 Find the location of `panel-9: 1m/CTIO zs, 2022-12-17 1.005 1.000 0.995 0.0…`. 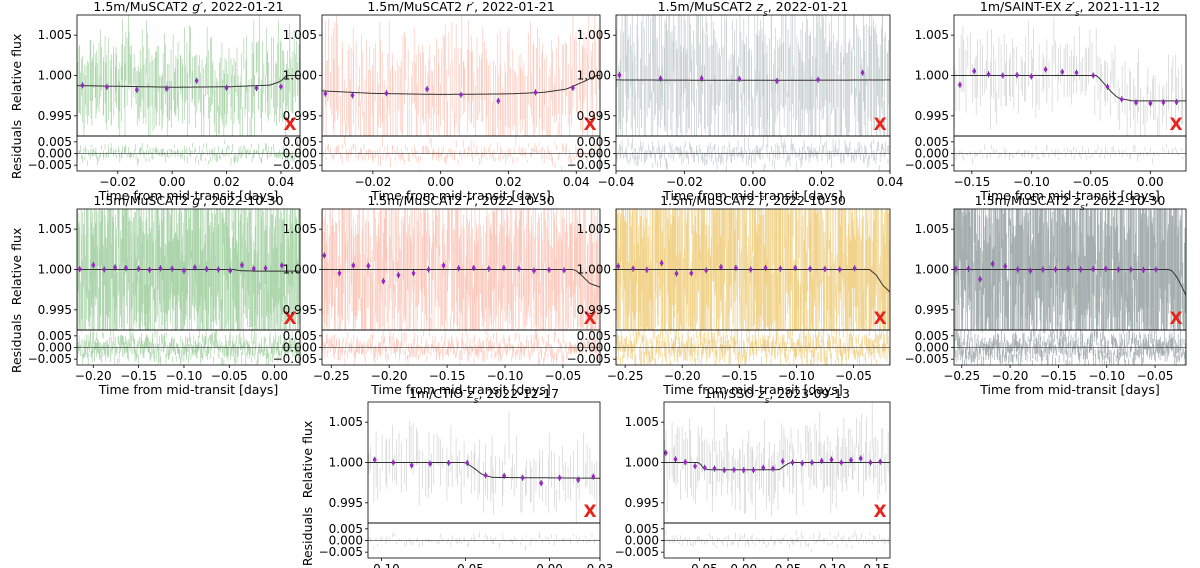

panel-9: 1m/CTIO zs, 2022-12-17 1.005 1.000 0.995 0.0… is located at coordinates (456, 477).